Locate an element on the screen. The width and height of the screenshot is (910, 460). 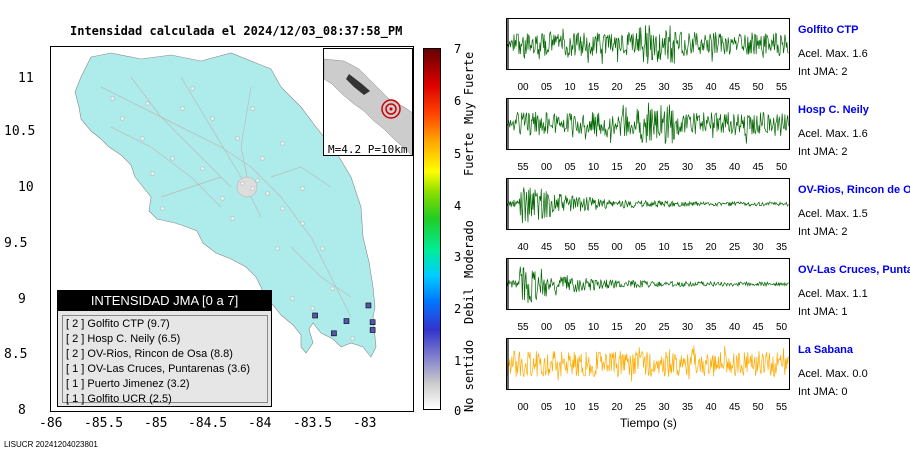
station-name-link: OV-Las Cruces, Puntar is located at coordinates (854, 270).